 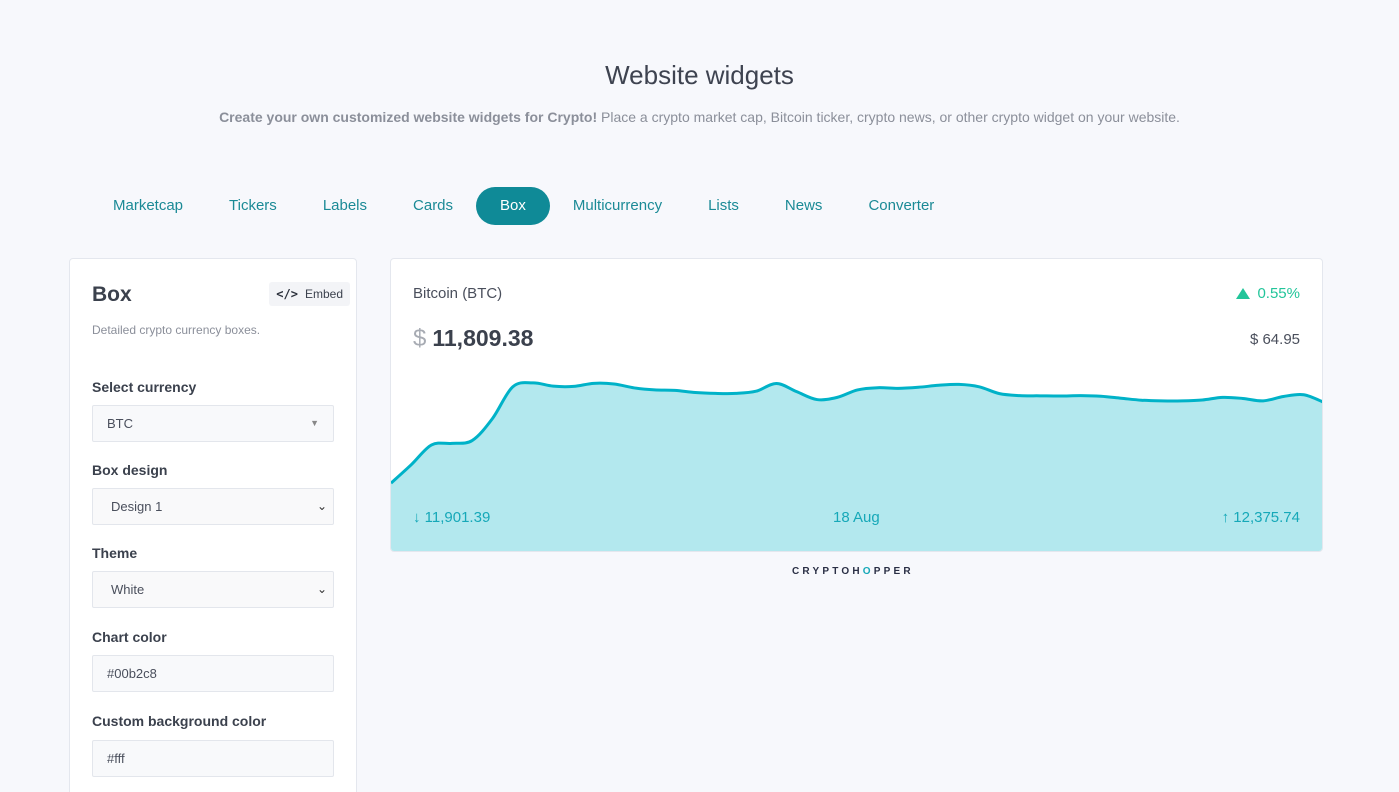 I want to click on theme-label: Theme, so click(x=115, y=553).